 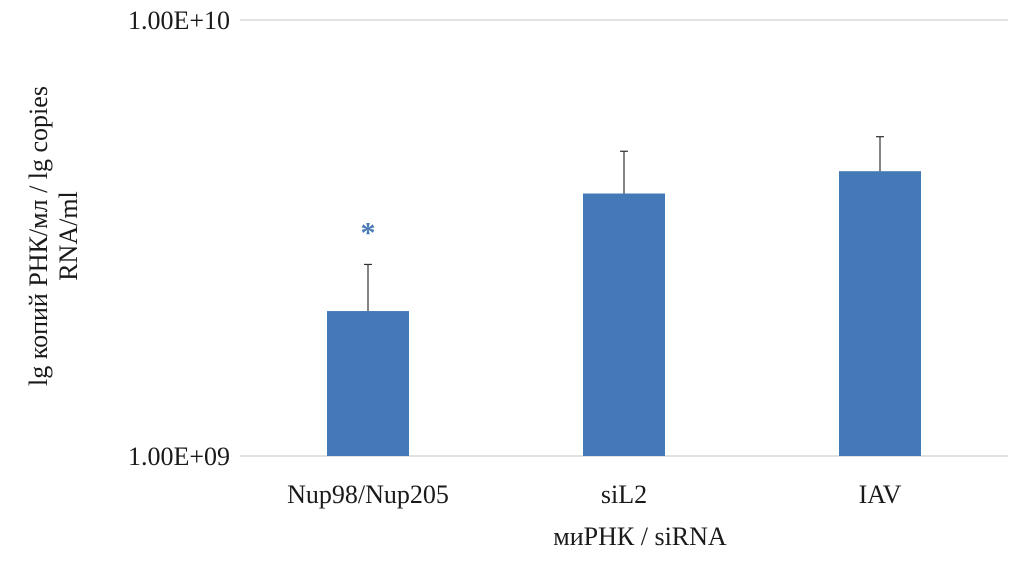 I want to click on category-label: siL2, so click(x=624, y=494).